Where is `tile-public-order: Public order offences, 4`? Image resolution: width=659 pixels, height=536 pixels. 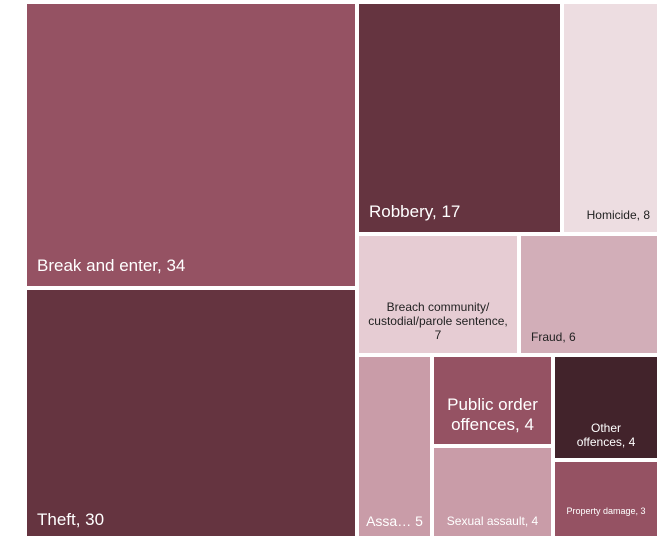
tile-public-order: Public order offences, 4 is located at coordinates (492, 400).